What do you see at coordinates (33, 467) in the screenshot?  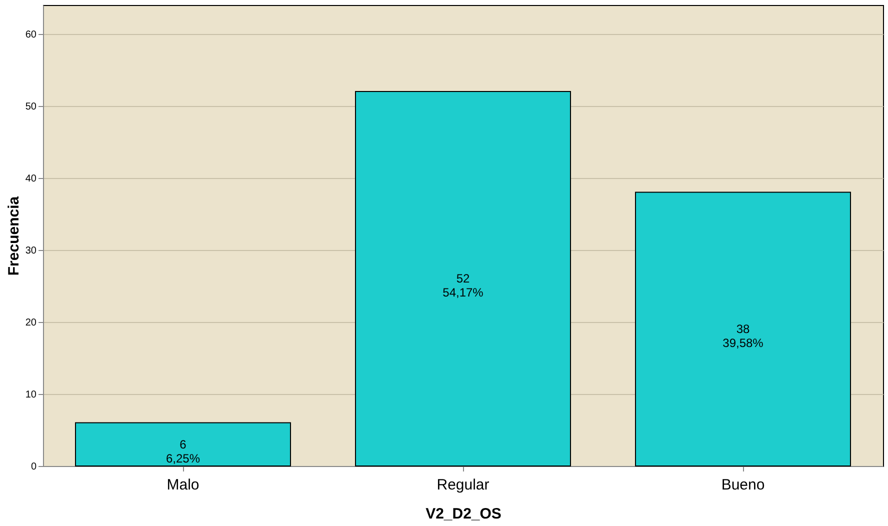 I see `y-tick-label: 0` at bounding box center [33, 467].